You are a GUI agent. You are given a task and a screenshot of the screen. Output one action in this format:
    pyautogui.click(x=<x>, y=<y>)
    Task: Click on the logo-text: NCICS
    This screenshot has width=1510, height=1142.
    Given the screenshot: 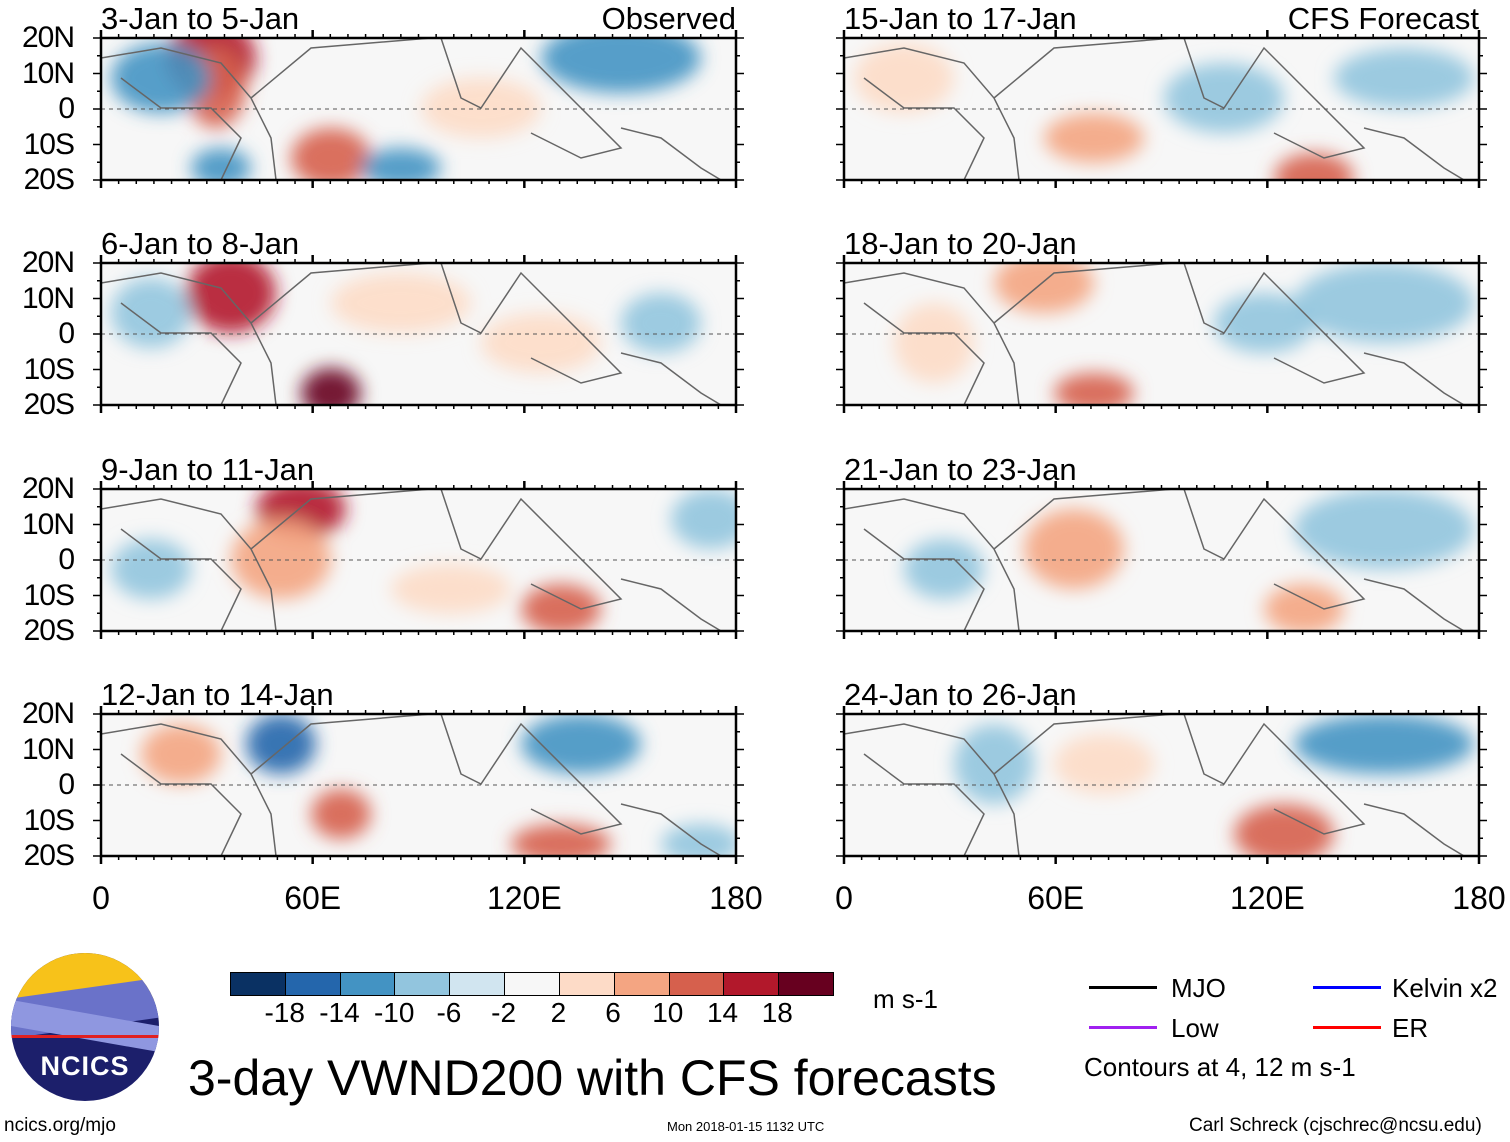 What is the action you would take?
    pyautogui.click(x=85, y=1066)
    